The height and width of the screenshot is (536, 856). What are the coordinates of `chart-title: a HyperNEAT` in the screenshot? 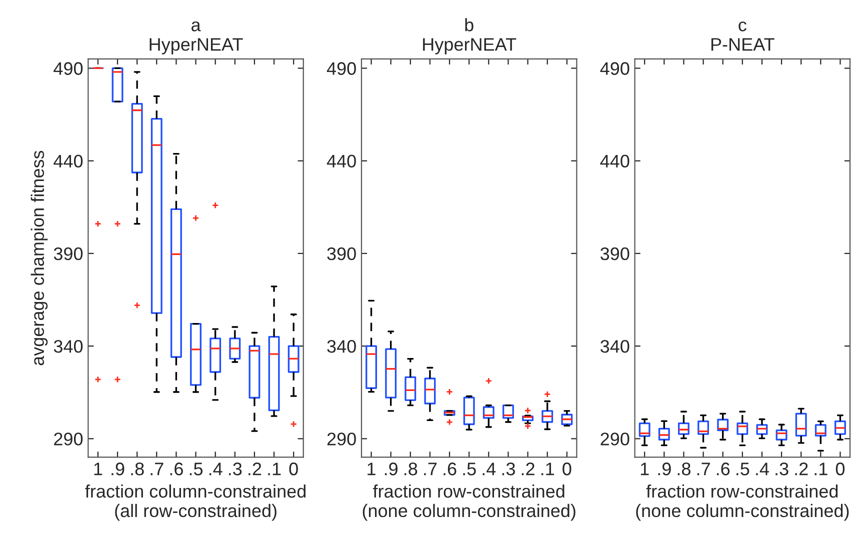 It's located at (196, 37).